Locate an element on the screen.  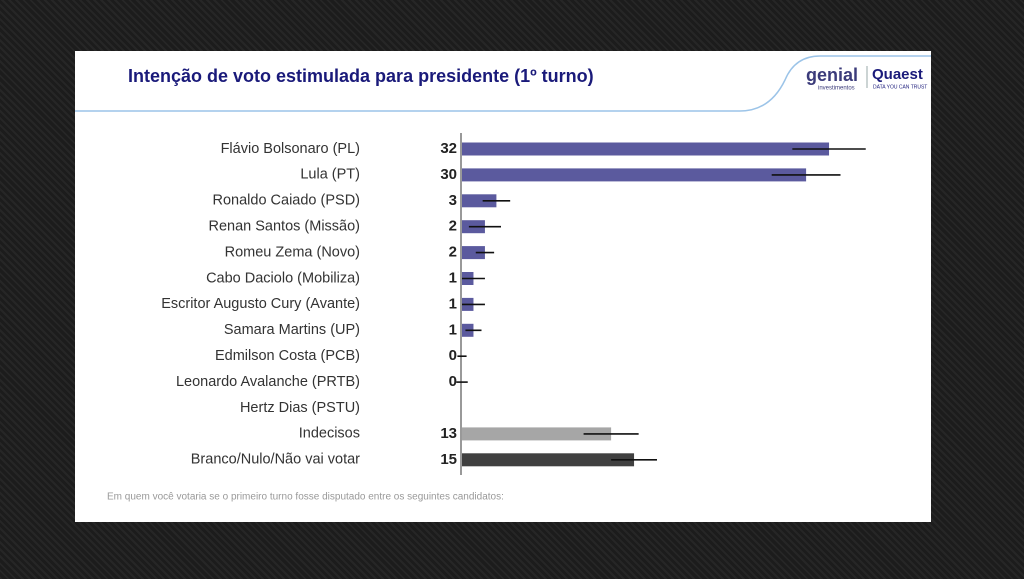
category-label: Flávio Bolsonaro (PL) is located at coordinates (290, 149).